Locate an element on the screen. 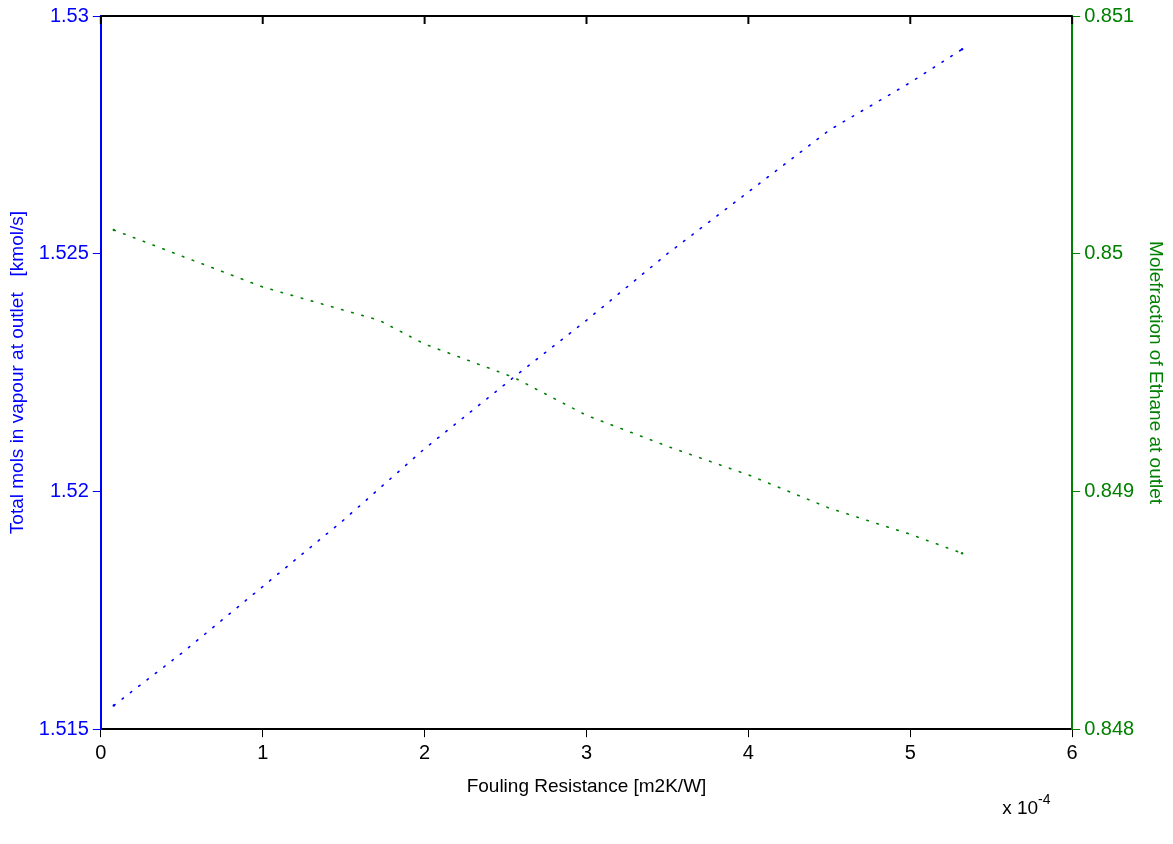 Image resolution: width=1173 pixels, height=844 pixels. x-tick-label: 5 is located at coordinates (910, 751).